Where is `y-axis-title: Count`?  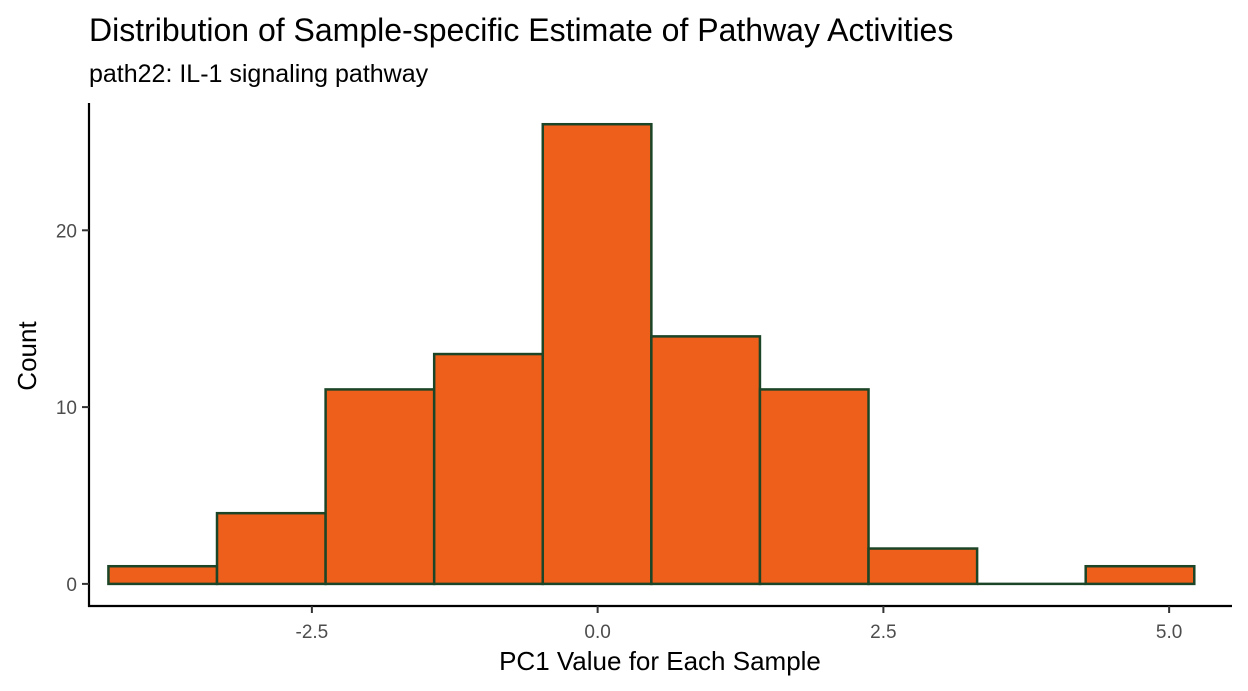
y-axis-title: Count is located at coordinates (27, 356).